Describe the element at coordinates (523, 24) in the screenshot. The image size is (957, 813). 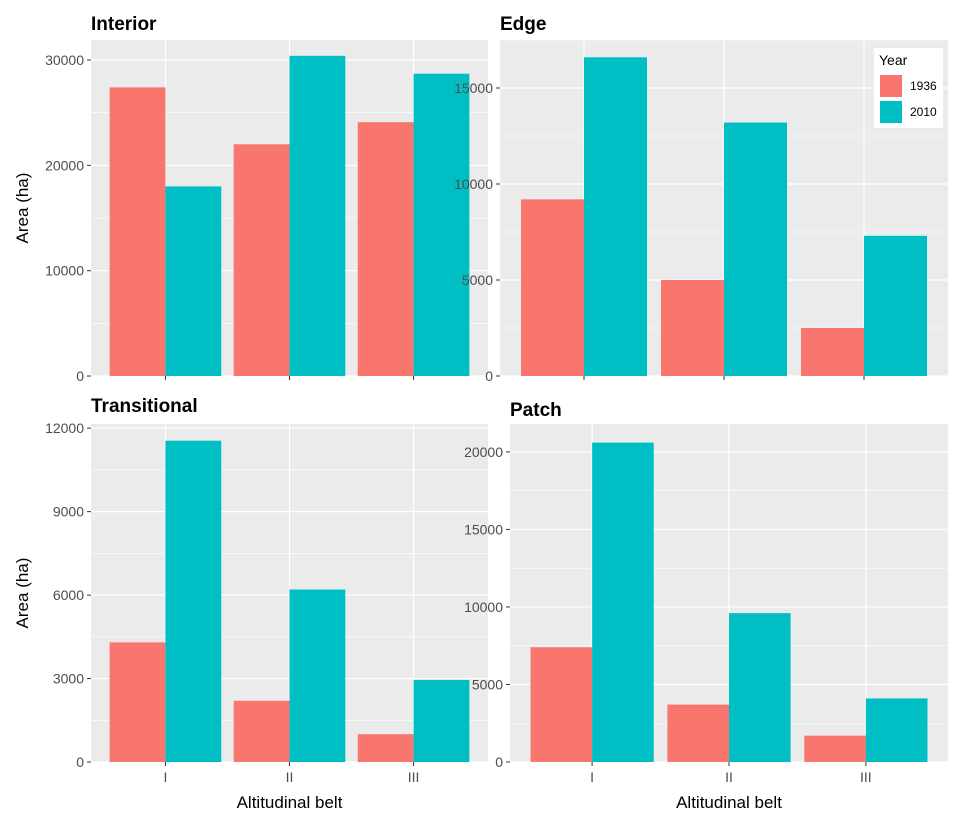
I see `panel-title: Edge` at that location.